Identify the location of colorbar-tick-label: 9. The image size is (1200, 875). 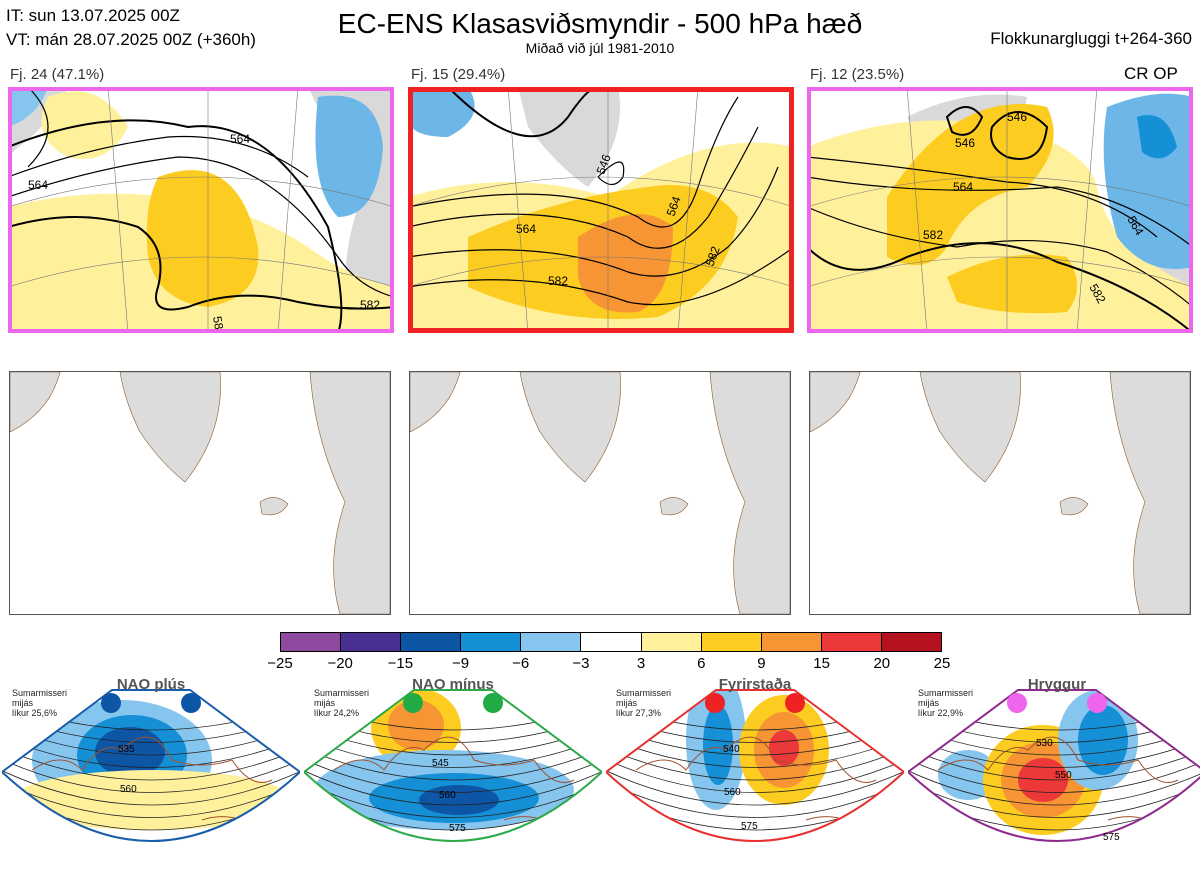
(761, 663).